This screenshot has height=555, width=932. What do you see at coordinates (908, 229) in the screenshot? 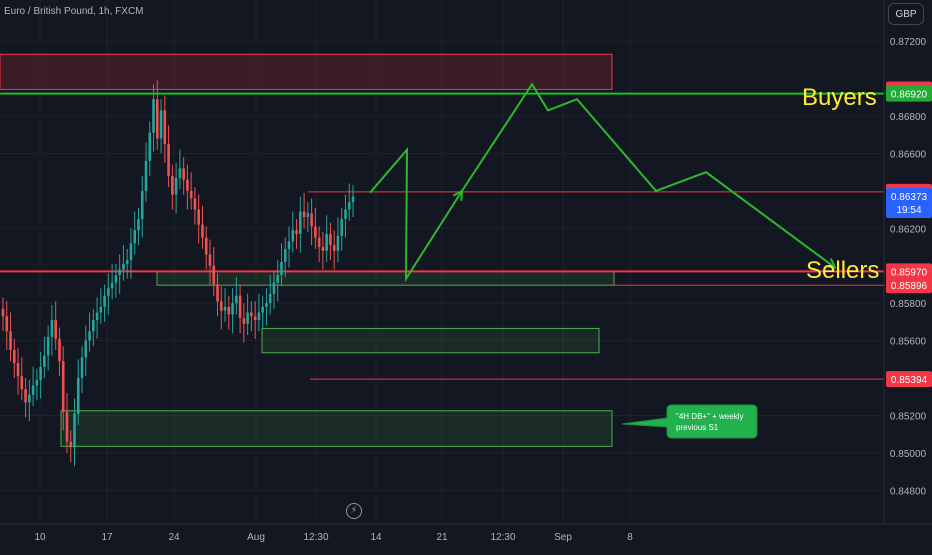
I see `price-tick-label: 0.86200` at bounding box center [908, 229].